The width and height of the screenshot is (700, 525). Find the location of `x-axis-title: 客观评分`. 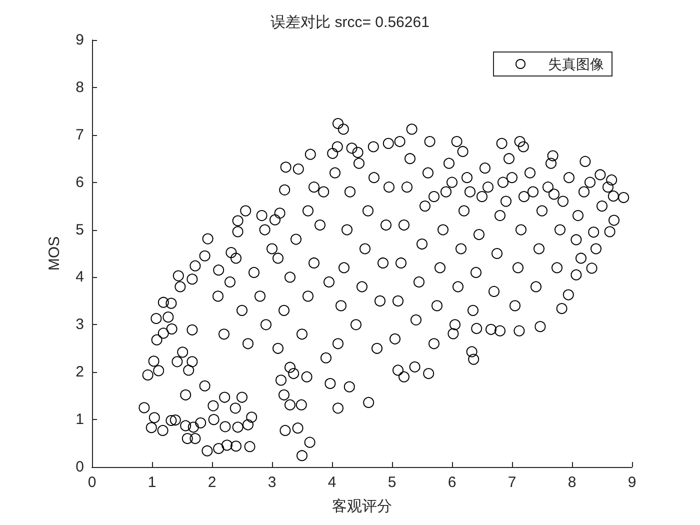

x-axis-title: 客观评分 is located at coordinates (362, 506).